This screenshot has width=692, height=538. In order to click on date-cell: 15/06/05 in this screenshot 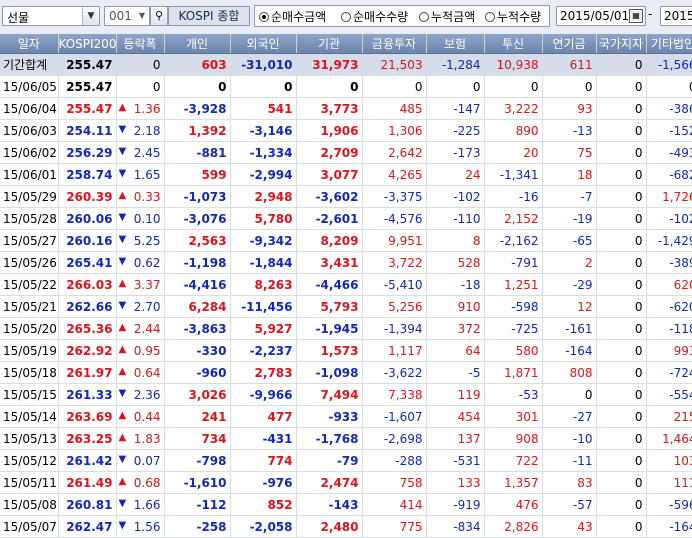, I will do `click(29, 86)`.